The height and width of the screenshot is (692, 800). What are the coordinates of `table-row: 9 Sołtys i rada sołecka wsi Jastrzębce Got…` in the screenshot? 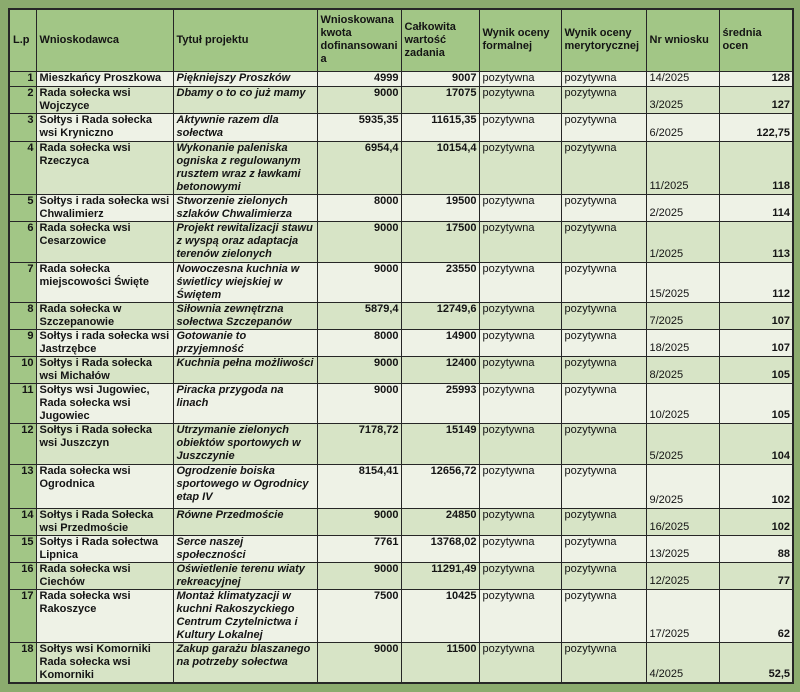 It's located at (401, 342).